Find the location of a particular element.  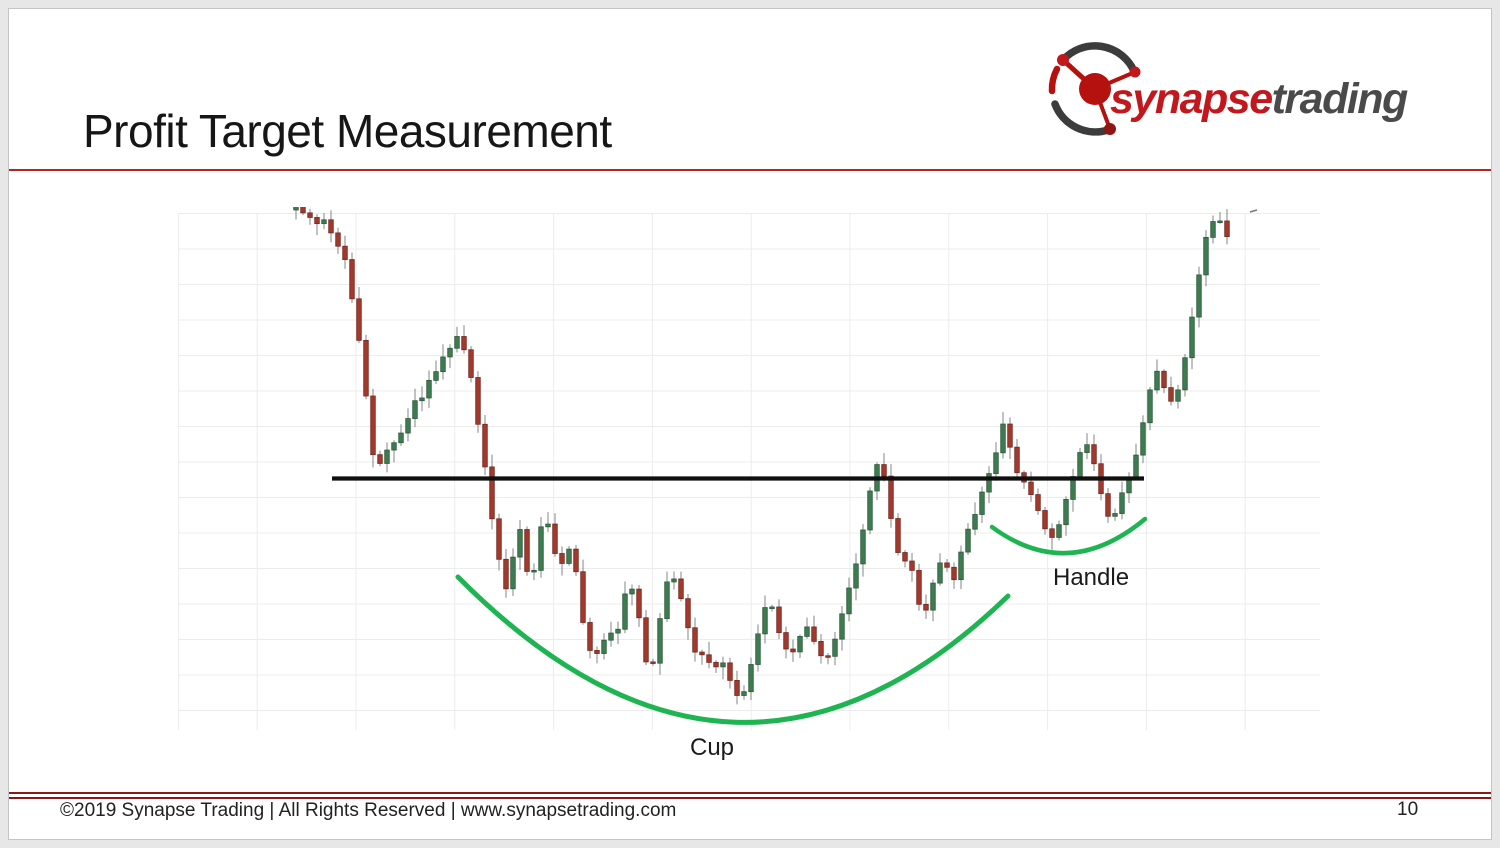

page-number: 10 is located at coordinates (1408, 809).